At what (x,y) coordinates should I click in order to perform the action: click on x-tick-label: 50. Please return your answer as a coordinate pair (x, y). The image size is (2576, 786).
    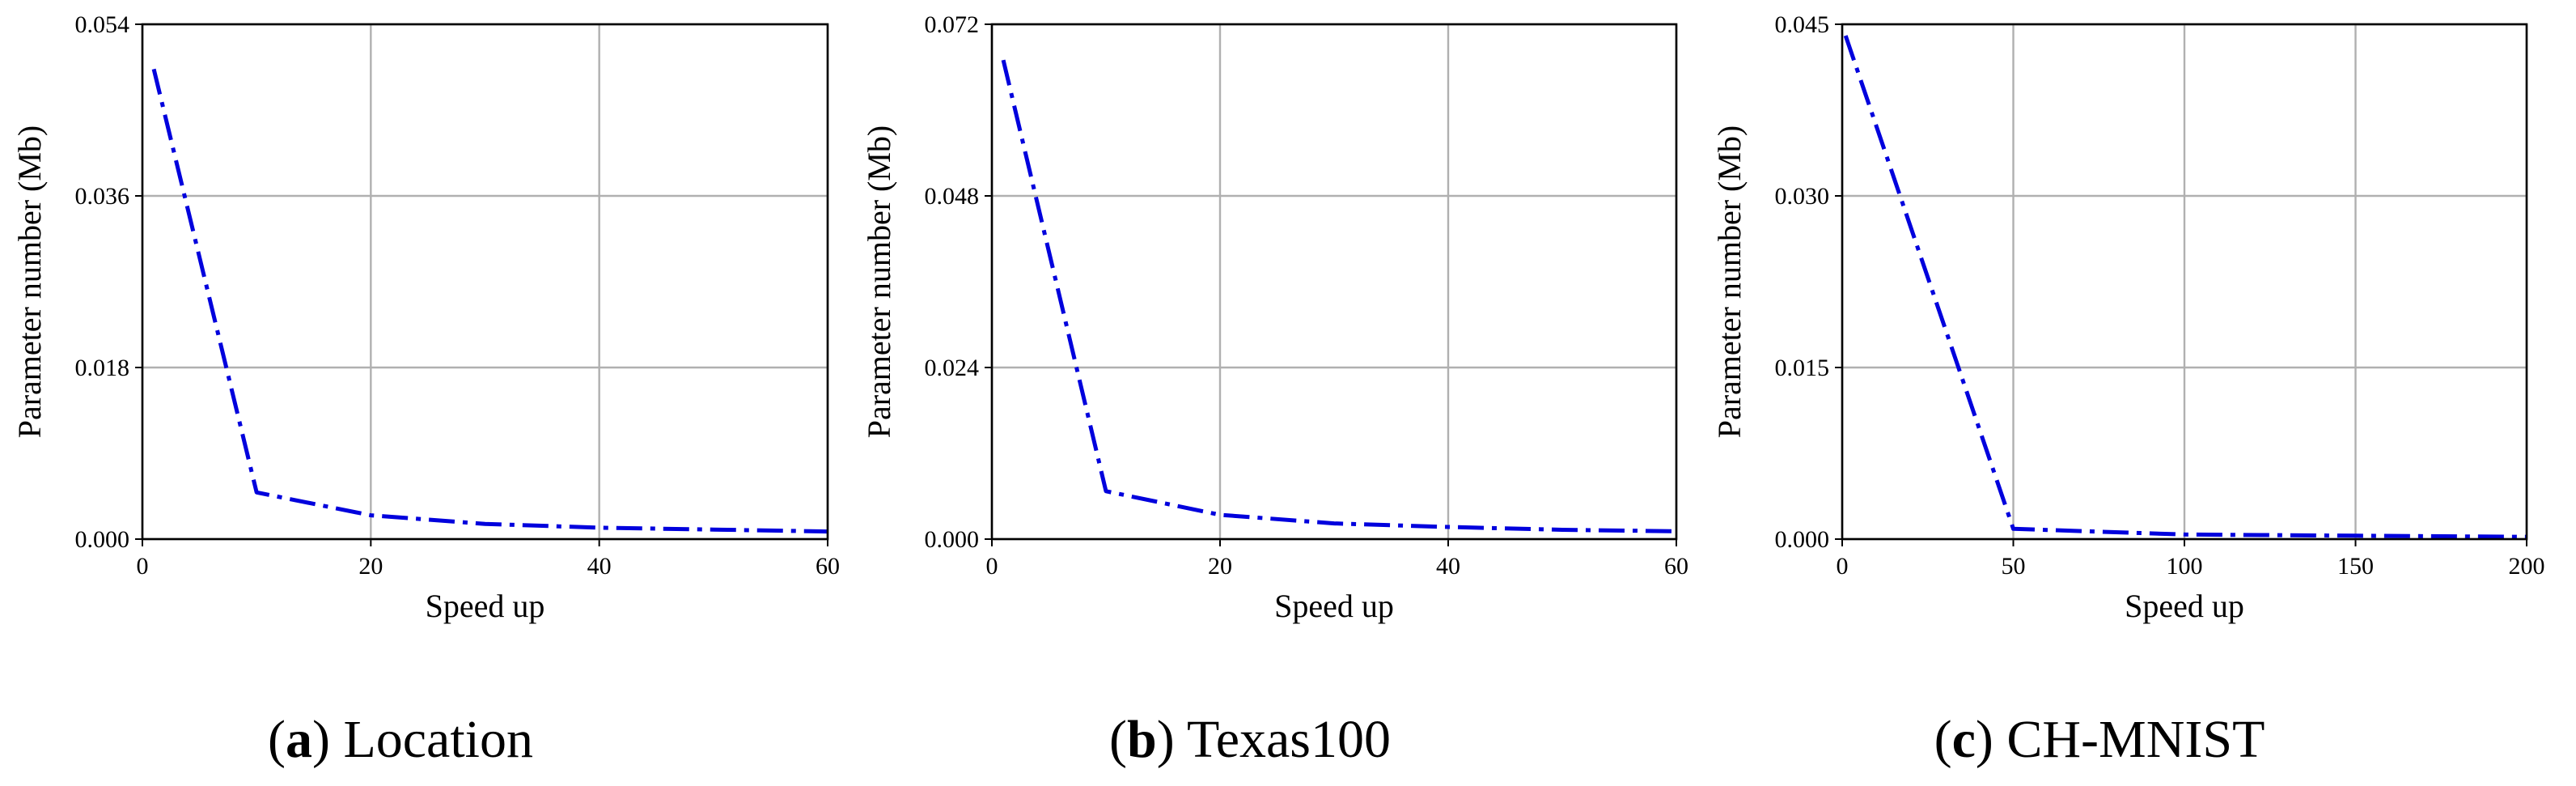
    Looking at the image, I should click on (2014, 566).